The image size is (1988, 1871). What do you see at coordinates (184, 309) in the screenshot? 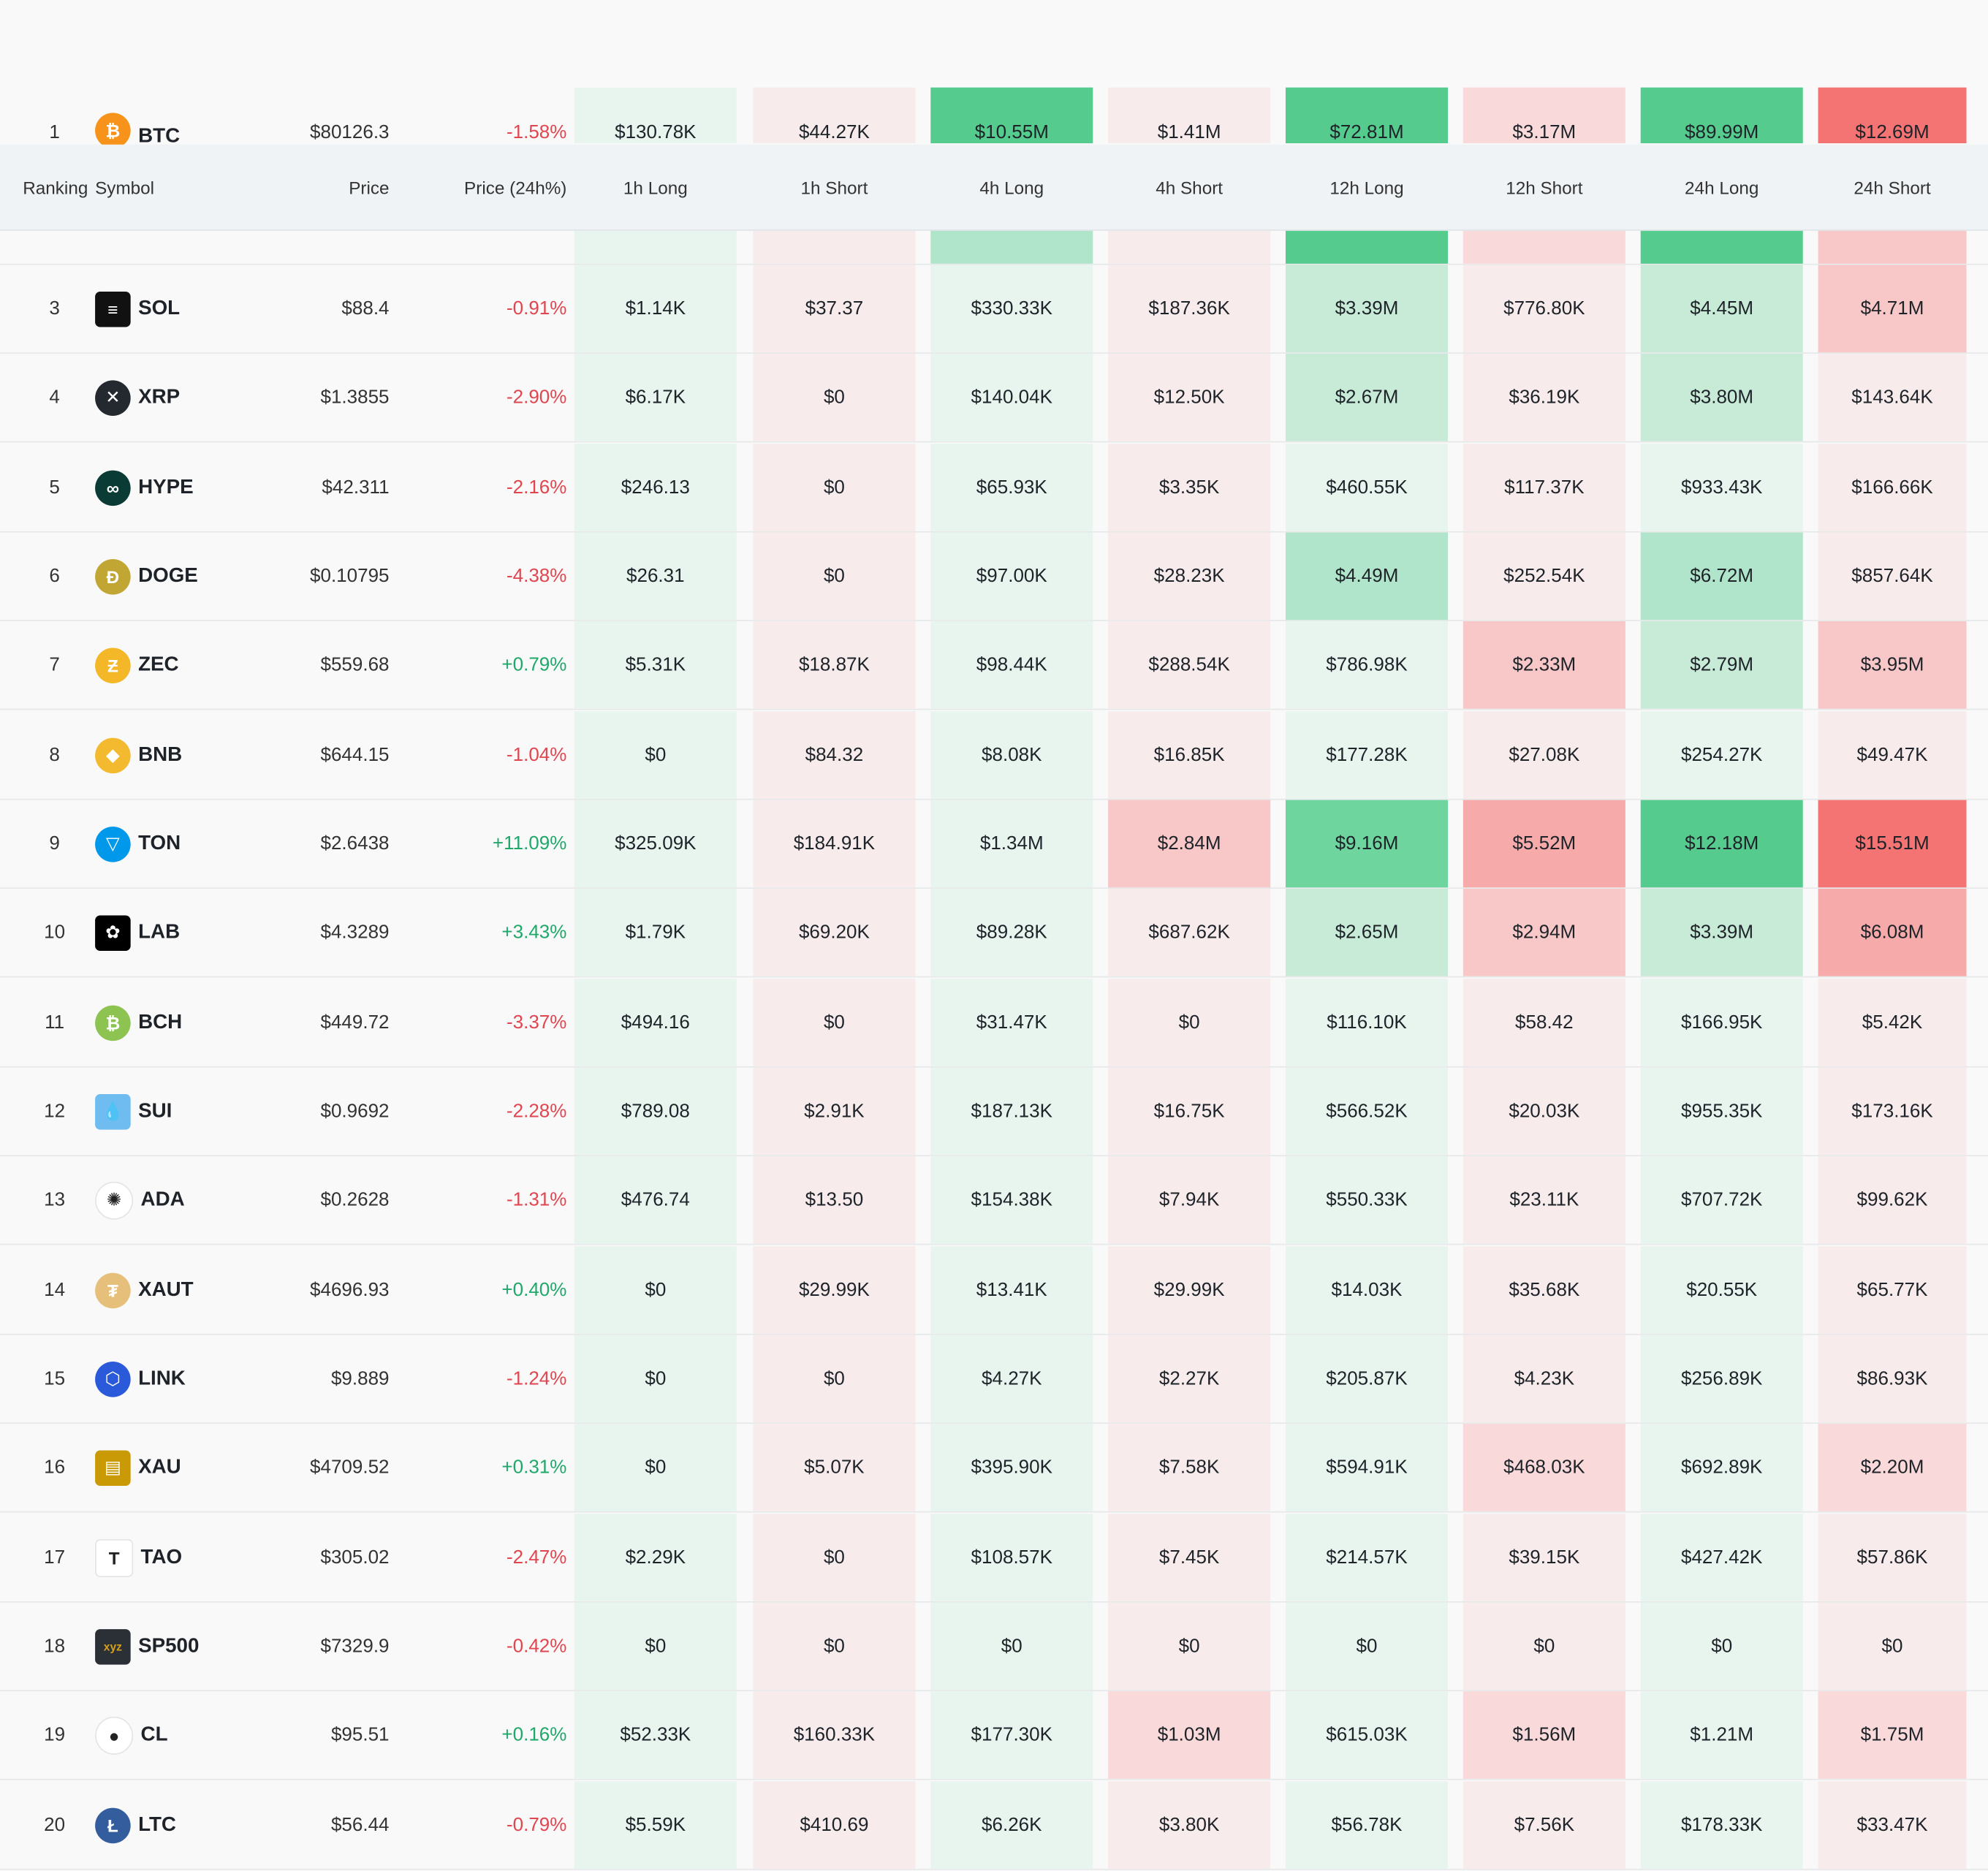
I see `symbol-cell: ≡ SOL` at bounding box center [184, 309].